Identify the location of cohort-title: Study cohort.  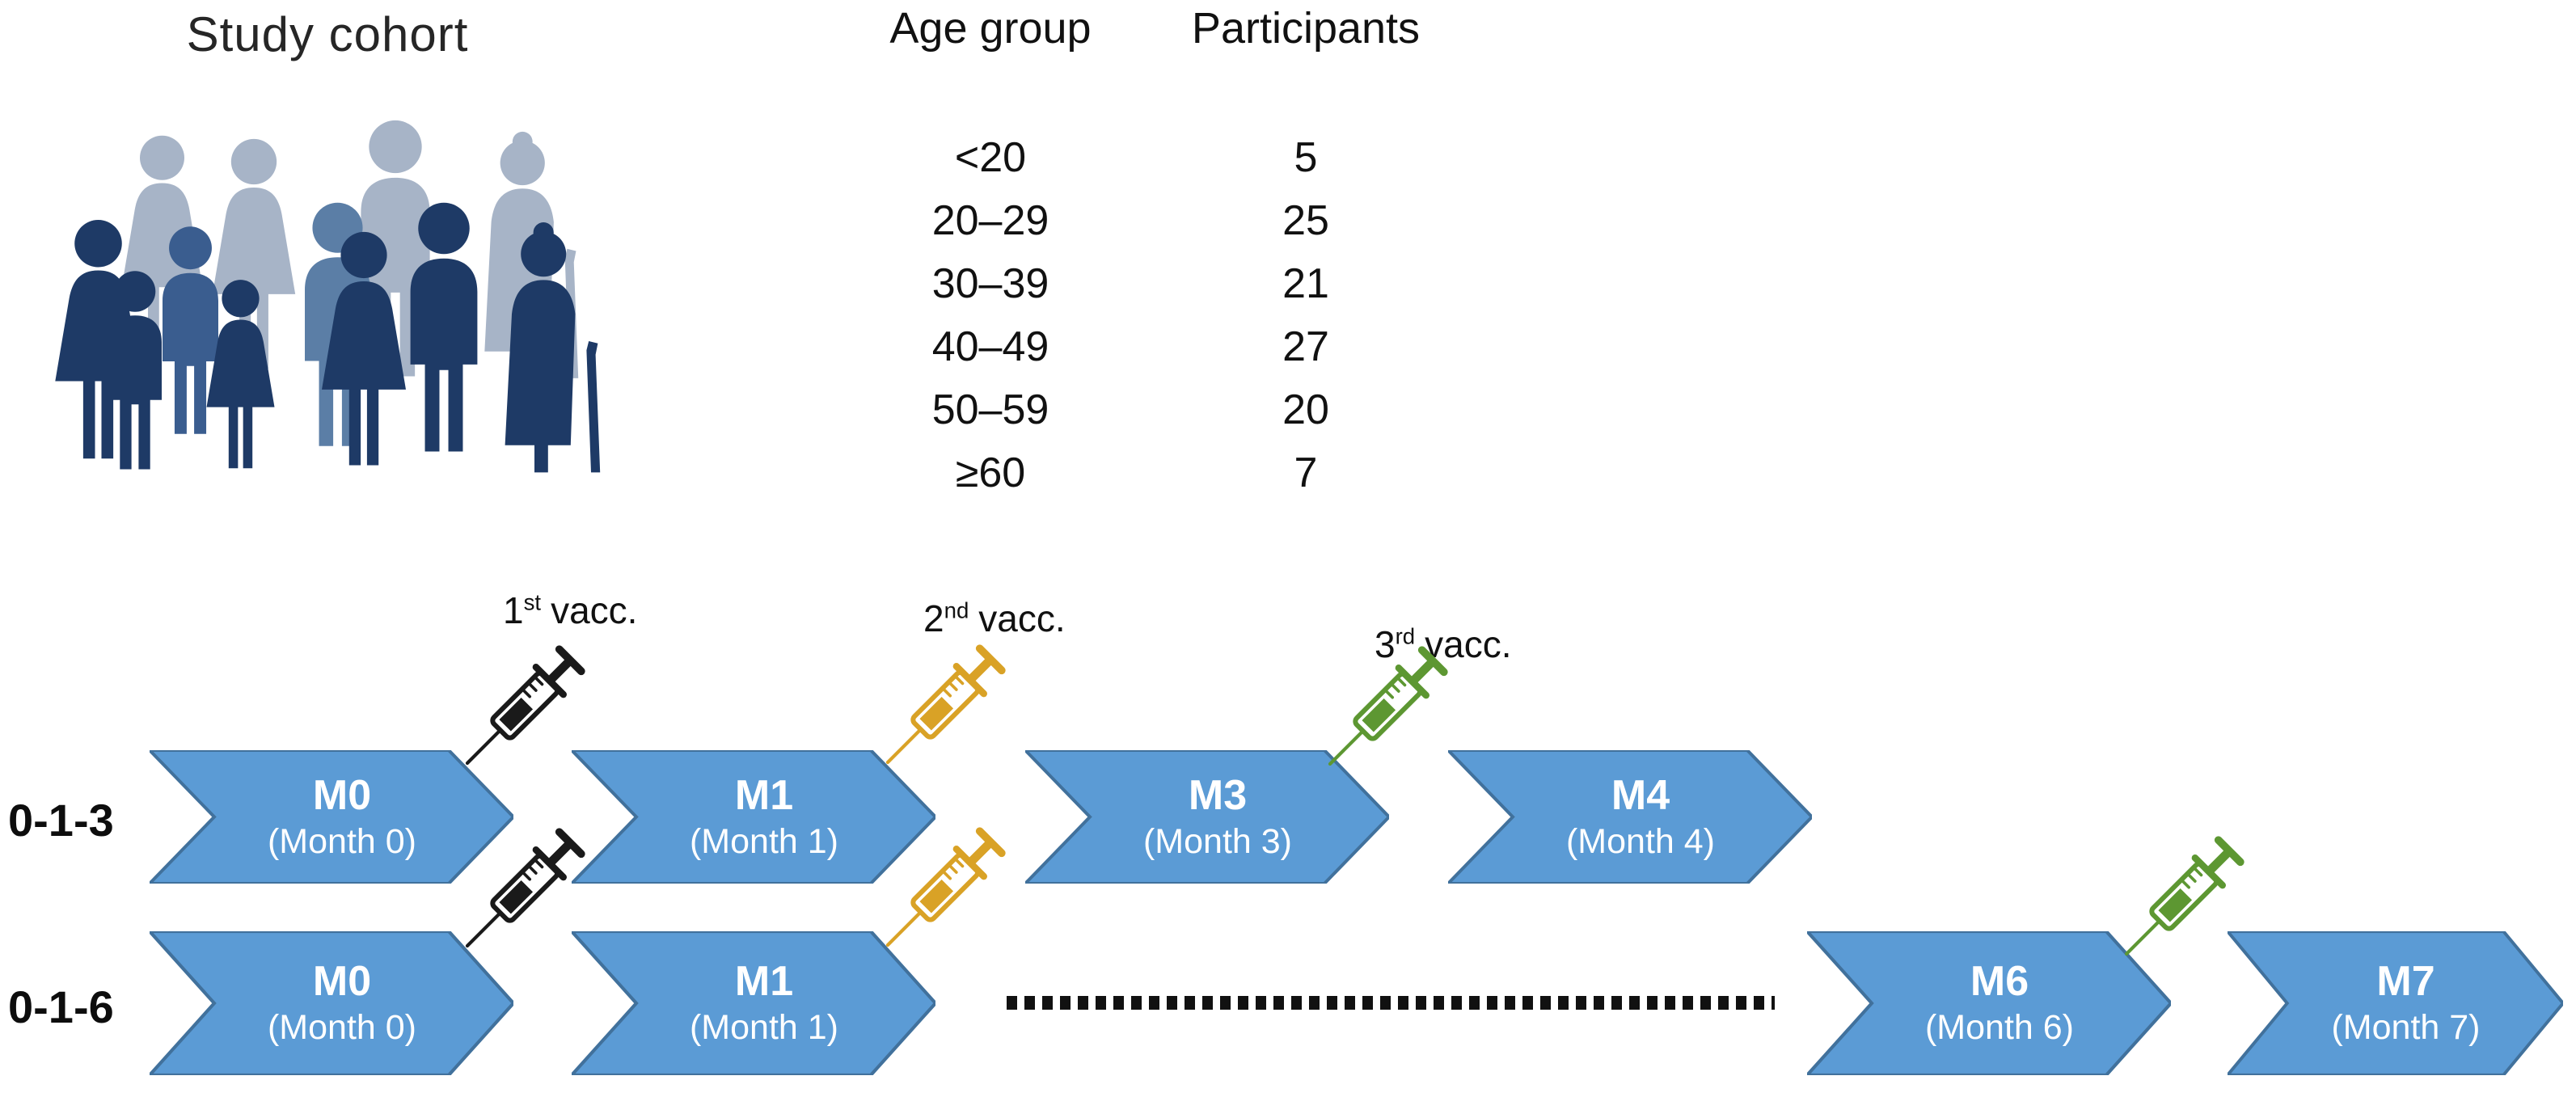
(327, 34).